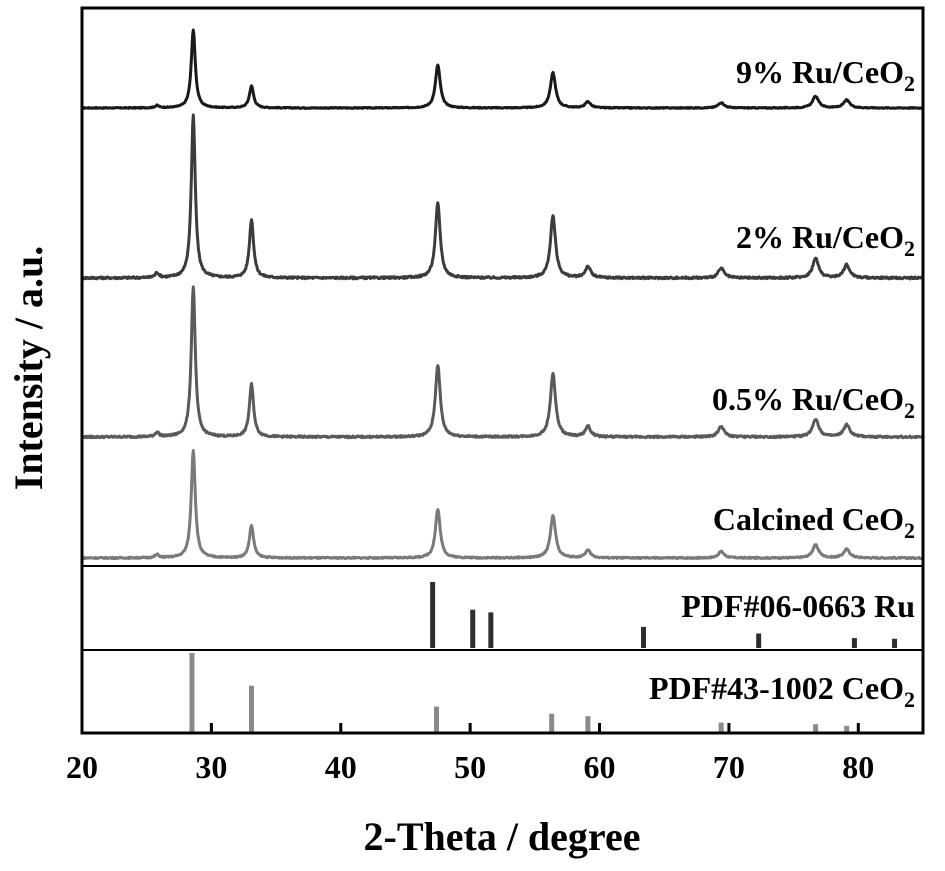 This screenshot has width=945, height=871. What do you see at coordinates (211, 767) in the screenshot?
I see `x-tick-label: 30` at bounding box center [211, 767].